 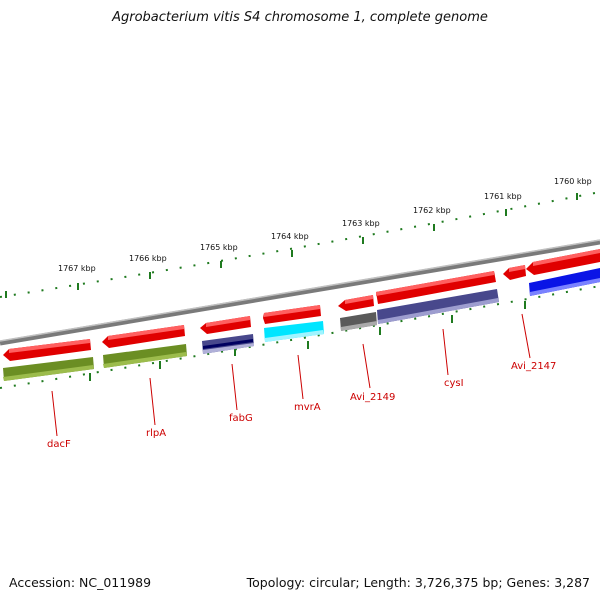 I want to click on gene-label-fabG: fabG, so click(x=241, y=418).